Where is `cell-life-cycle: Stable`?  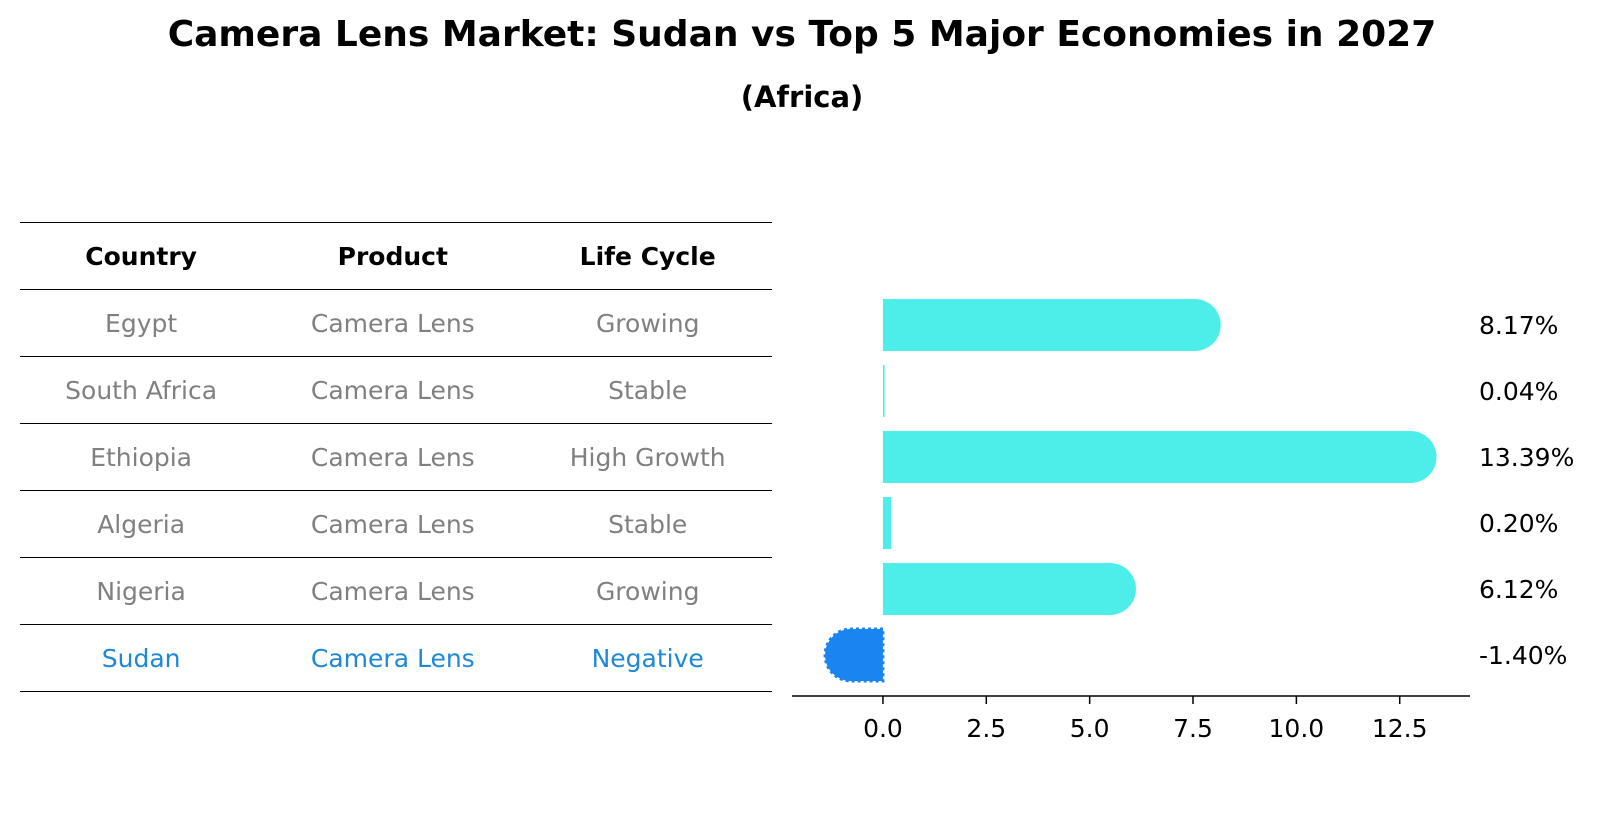 cell-life-cycle: Stable is located at coordinates (647, 524).